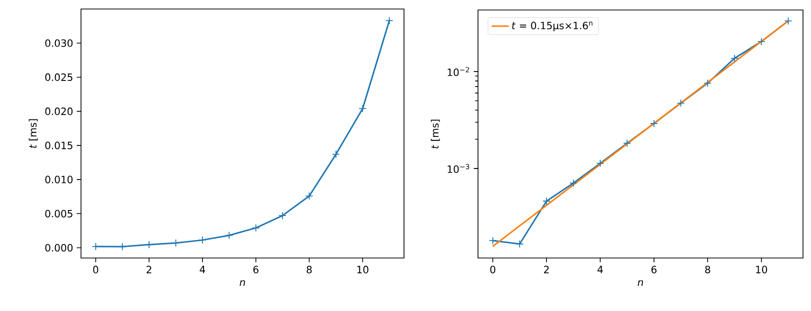 This screenshot has width=811, height=311. I want to click on y-tick-label: 0.015, so click(58, 146).